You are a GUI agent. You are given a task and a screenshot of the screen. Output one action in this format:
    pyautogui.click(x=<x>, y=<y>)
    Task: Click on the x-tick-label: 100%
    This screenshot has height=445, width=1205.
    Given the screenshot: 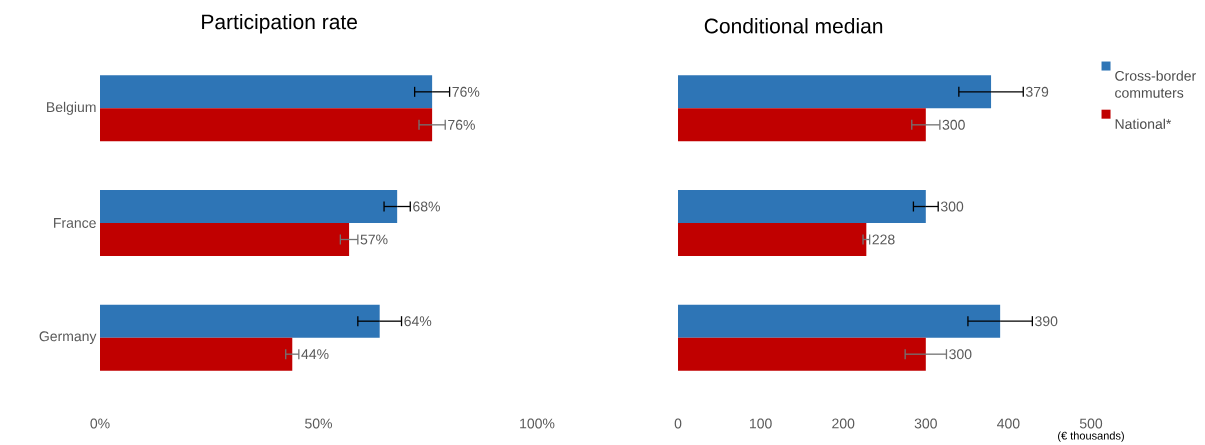 What is the action you would take?
    pyautogui.click(x=537, y=423)
    